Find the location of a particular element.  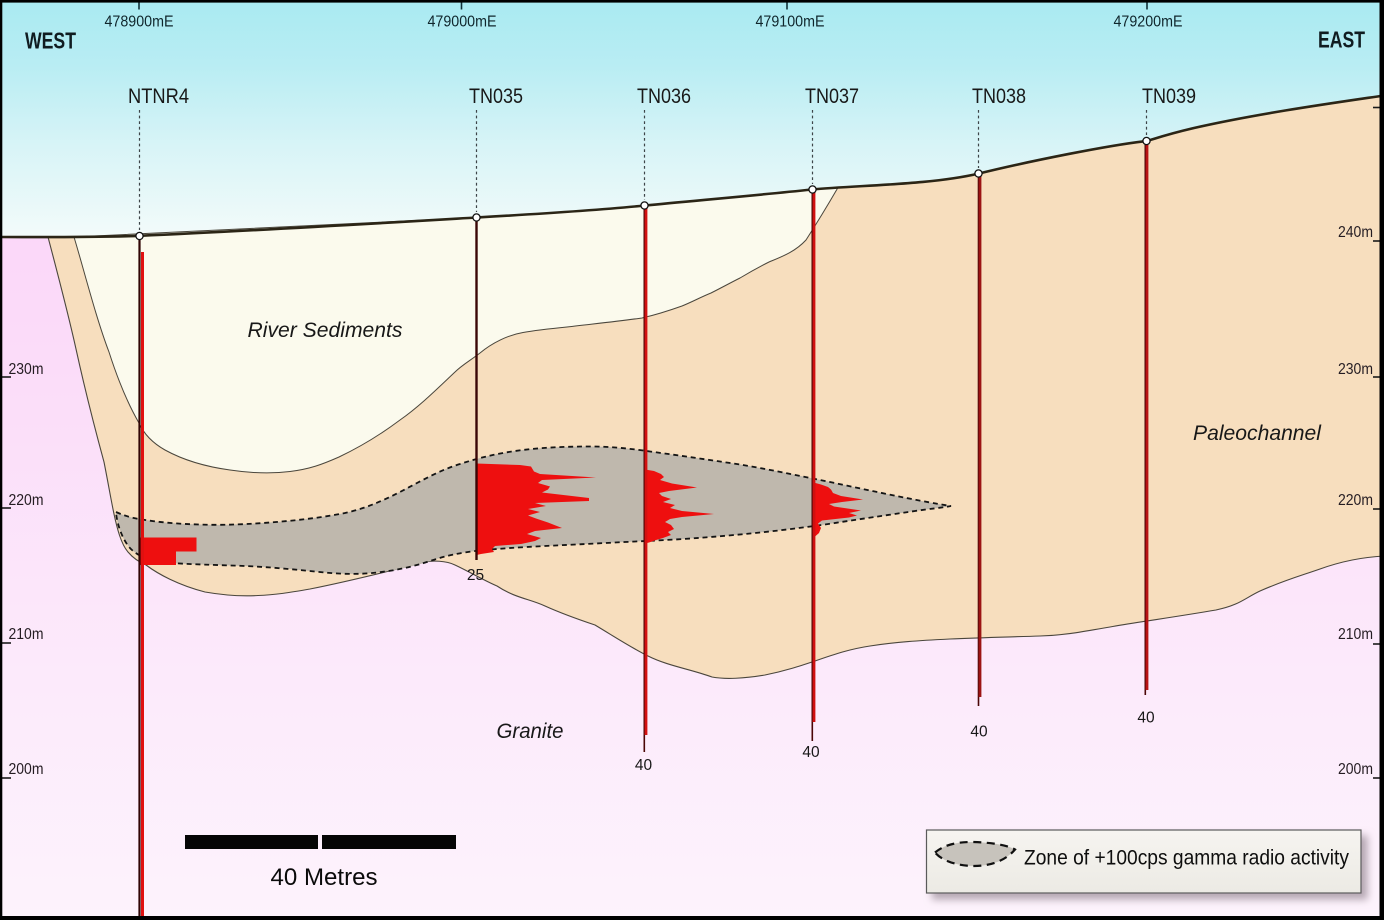

svg-text: TN038 is located at coordinates (999, 96).